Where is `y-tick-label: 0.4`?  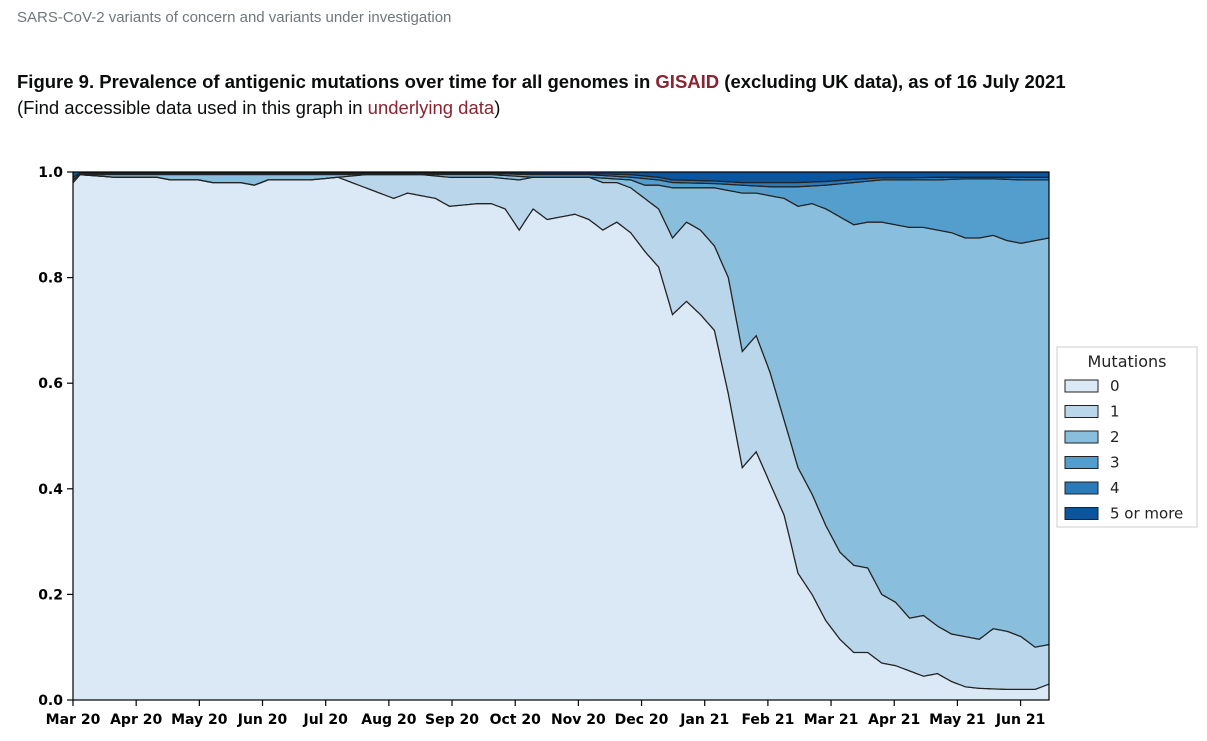
y-tick-label: 0.4 is located at coordinates (50, 490).